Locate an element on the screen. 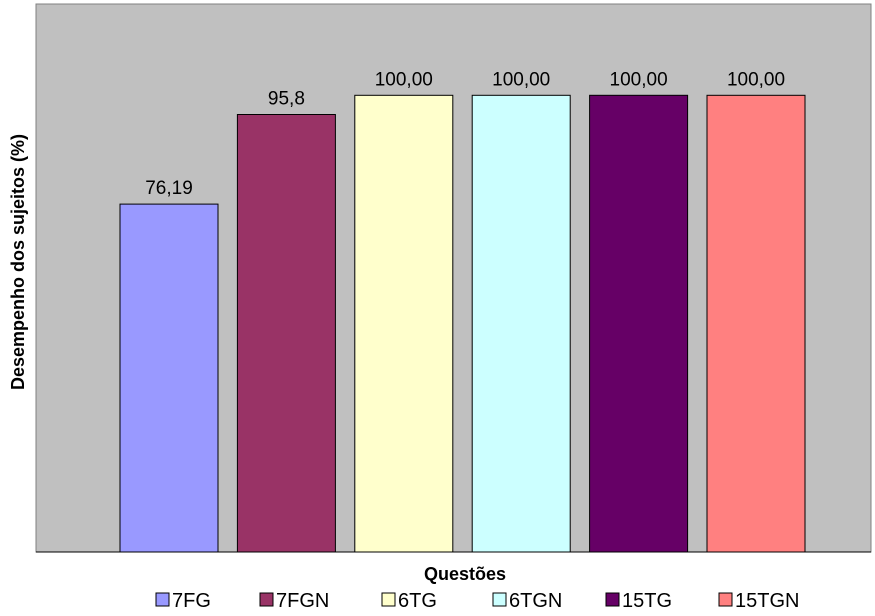  legend: 7FG 7FGN 6TG 6TGN 15TG 15TGN is located at coordinates (477, 601).